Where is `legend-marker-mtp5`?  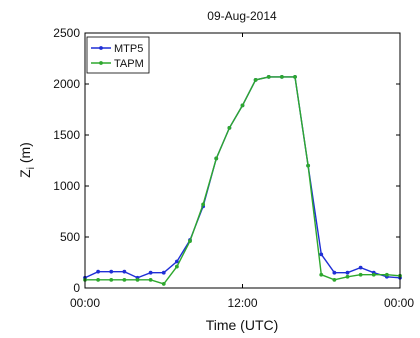 legend-marker-mtp5 is located at coordinates (101, 48).